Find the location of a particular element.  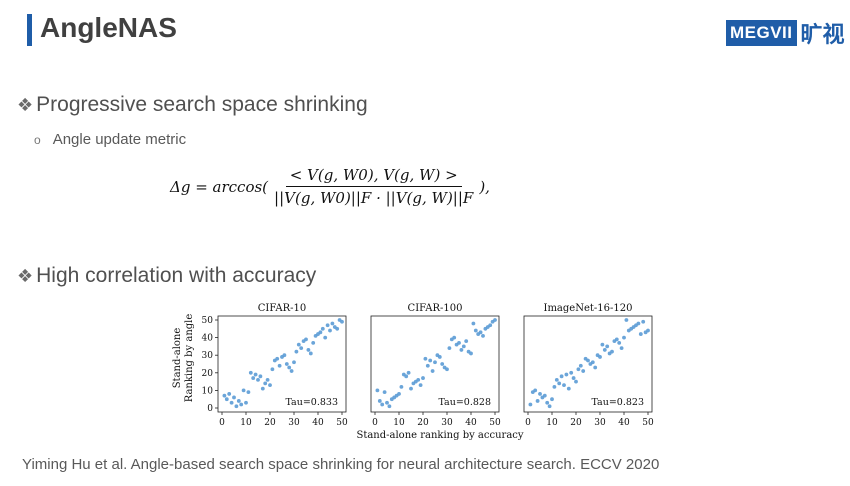

sub-bullet-text: Angle update metric is located at coordinates (119, 139).